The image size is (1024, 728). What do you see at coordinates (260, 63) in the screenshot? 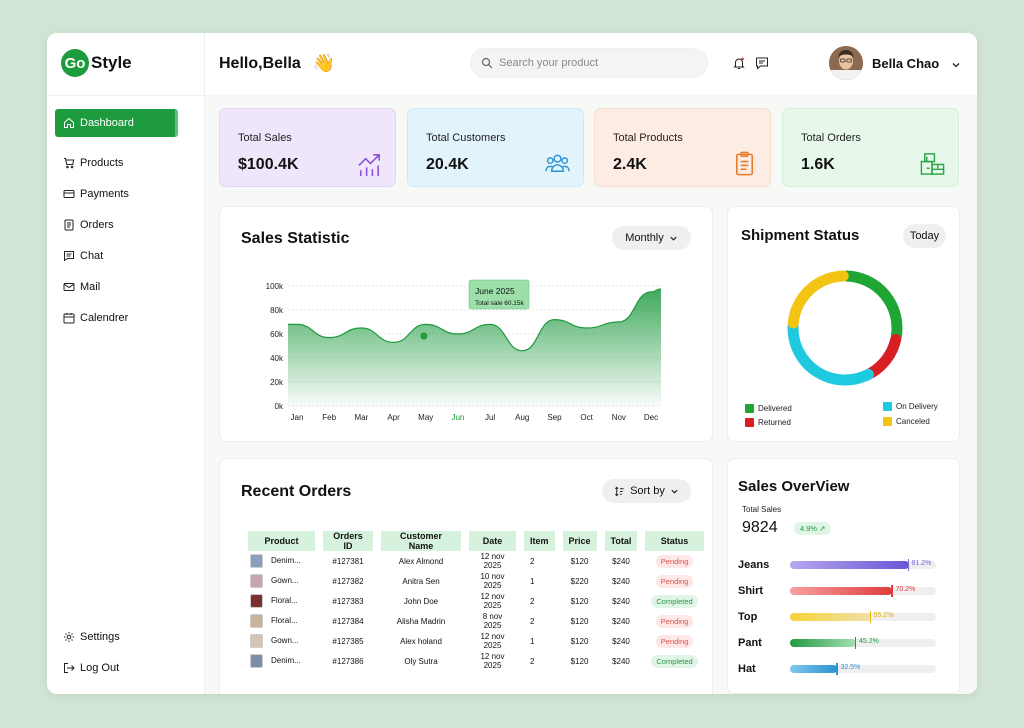
I see `greeting-text: Hello,Bella` at bounding box center [260, 63].